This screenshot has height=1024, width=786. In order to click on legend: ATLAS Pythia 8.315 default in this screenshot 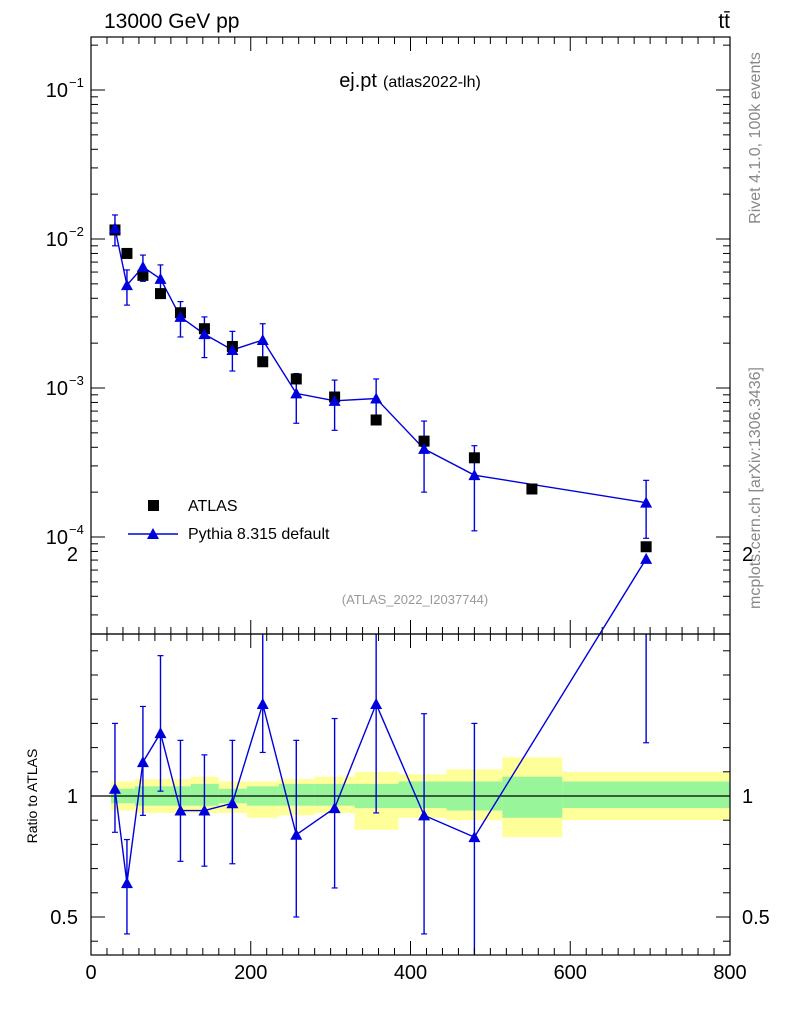, I will do `click(229, 520)`.